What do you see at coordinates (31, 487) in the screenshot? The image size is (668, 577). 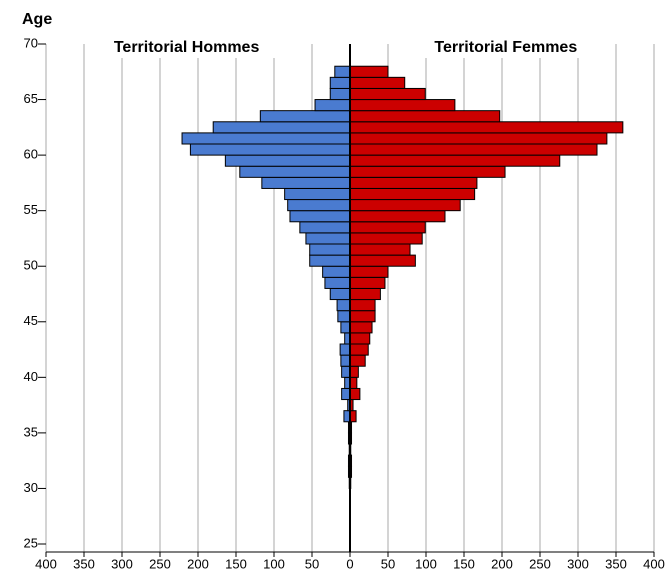 I see `y-tick-label: 30` at bounding box center [31, 487].